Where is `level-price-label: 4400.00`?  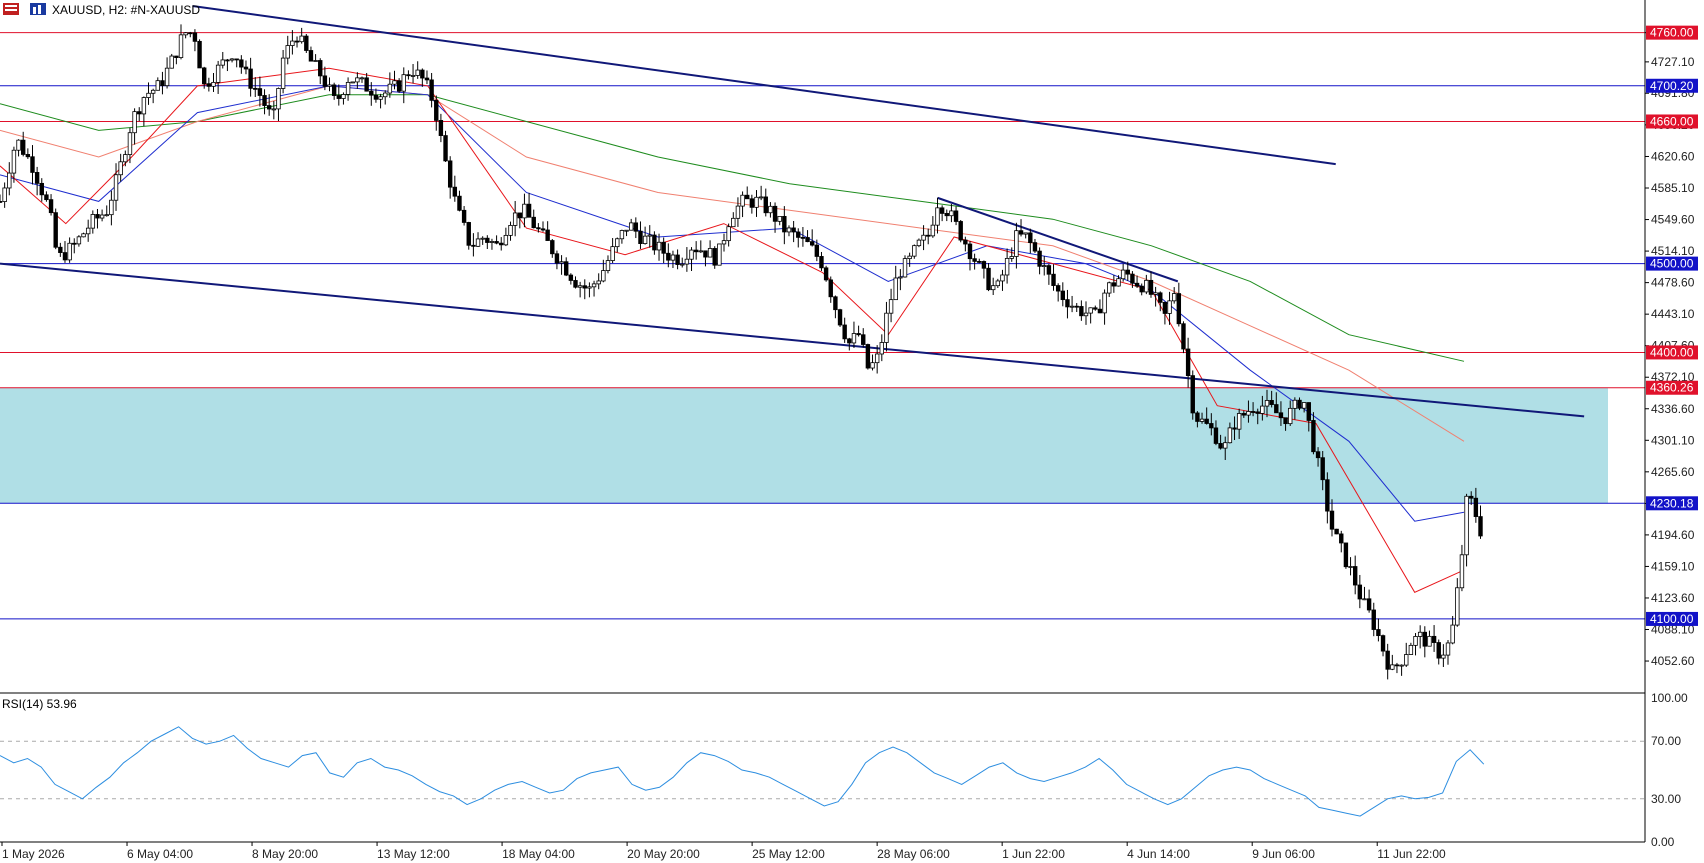
level-price-label: 4400.00 is located at coordinates (1672, 352).